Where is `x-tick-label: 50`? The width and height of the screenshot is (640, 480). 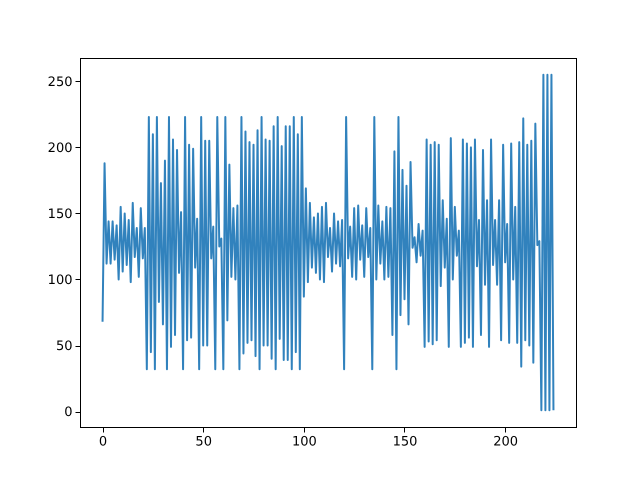 x-tick-label: 50 is located at coordinates (203, 442).